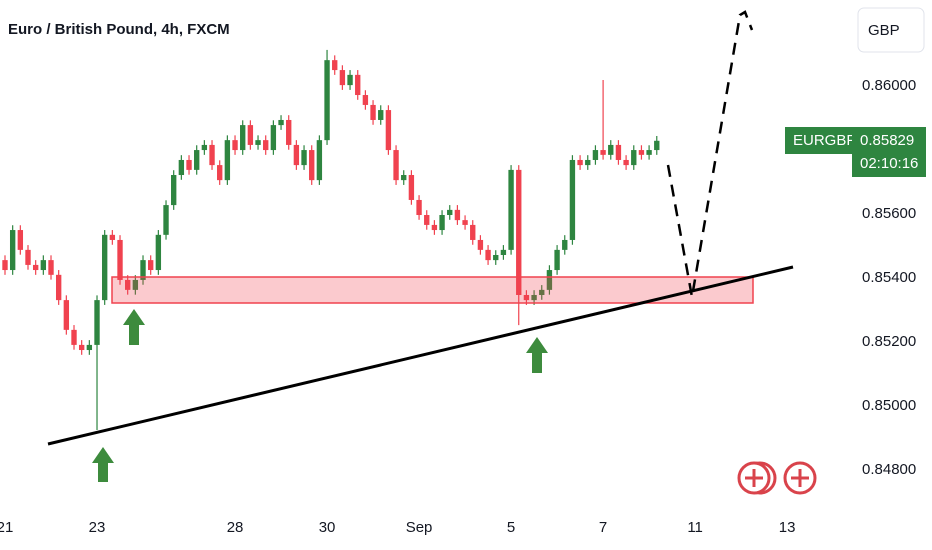 The width and height of the screenshot is (932, 550). What do you see at coordinates (889, 152) in the screenshot?
I see `price-tag` at bounding box center [889, 152].